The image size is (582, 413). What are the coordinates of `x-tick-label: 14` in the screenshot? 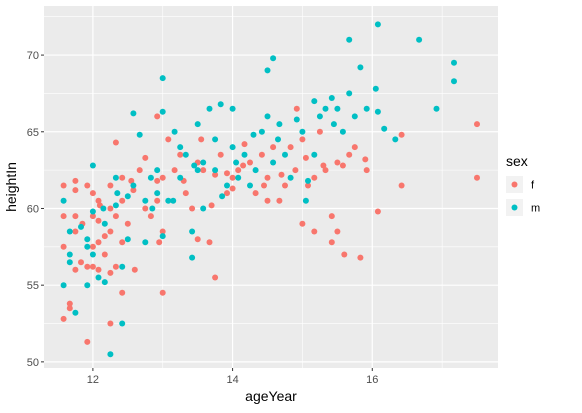 It's located at (232, 380).